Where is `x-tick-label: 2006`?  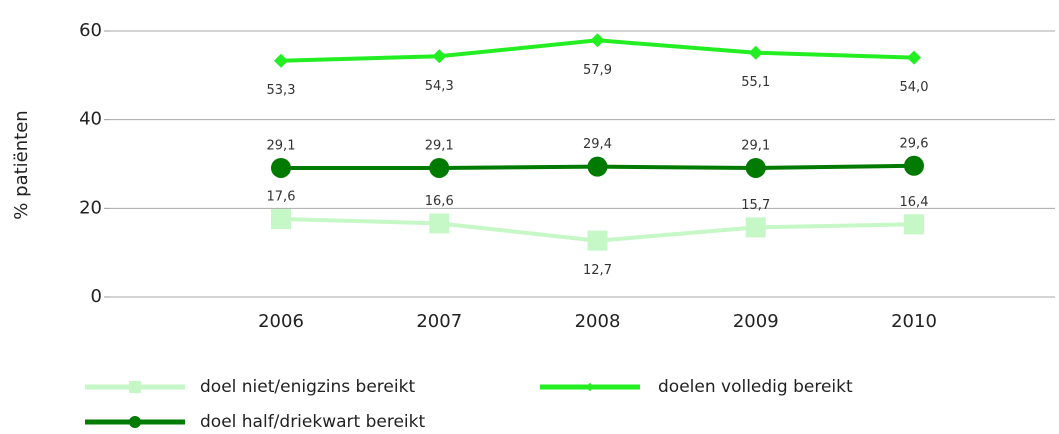
x-tick-label: 2006 is located at coordinates (281, 321).